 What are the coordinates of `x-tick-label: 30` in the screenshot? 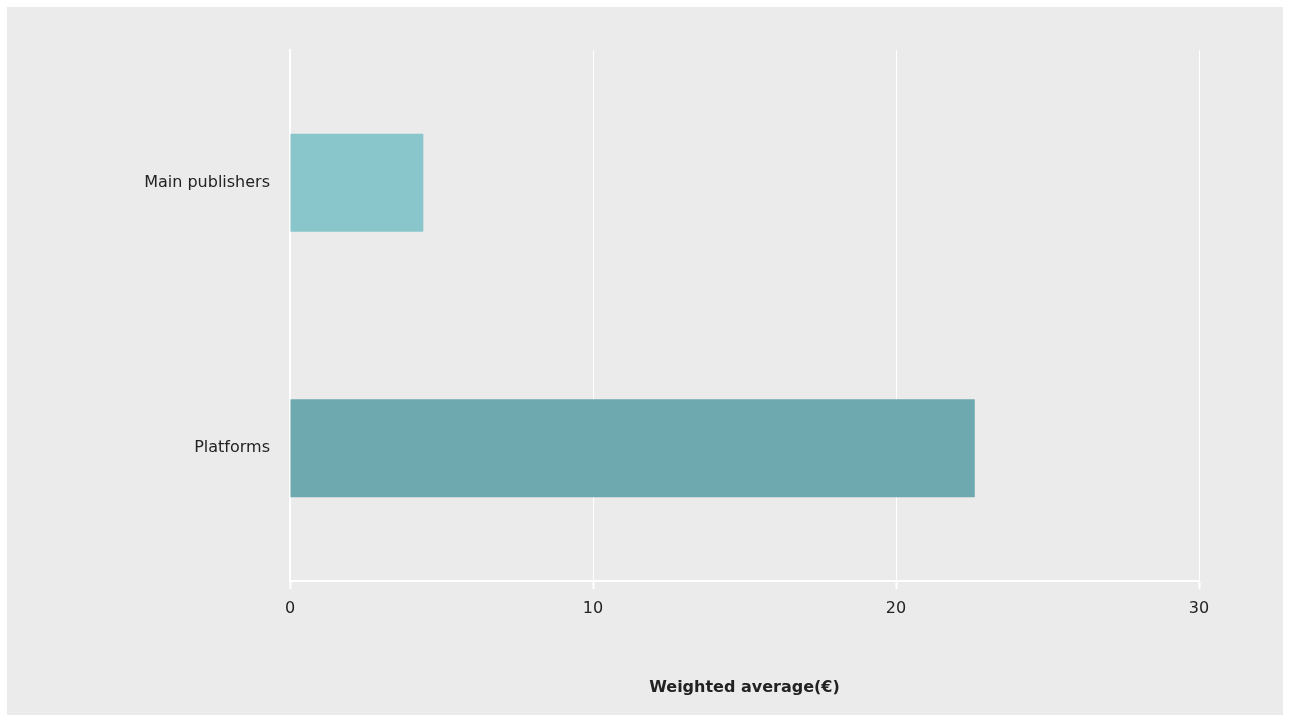 It's located at (1199, 607).